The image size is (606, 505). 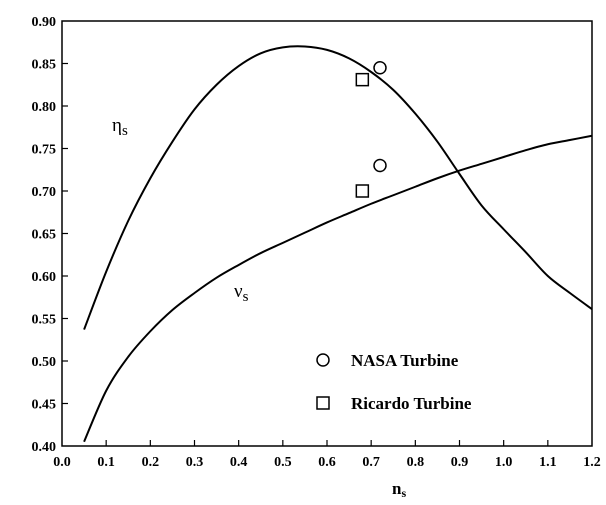 I want to click on x-tick-label: 1.2, so click(x=592, y=462).